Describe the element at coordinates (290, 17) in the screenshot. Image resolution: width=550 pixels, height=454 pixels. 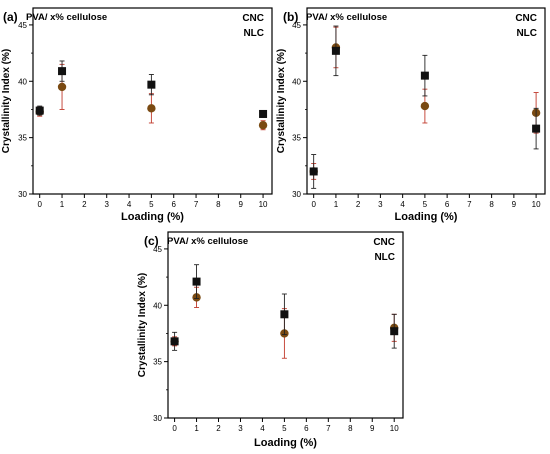
I see `panel-label: (b)` at that location.